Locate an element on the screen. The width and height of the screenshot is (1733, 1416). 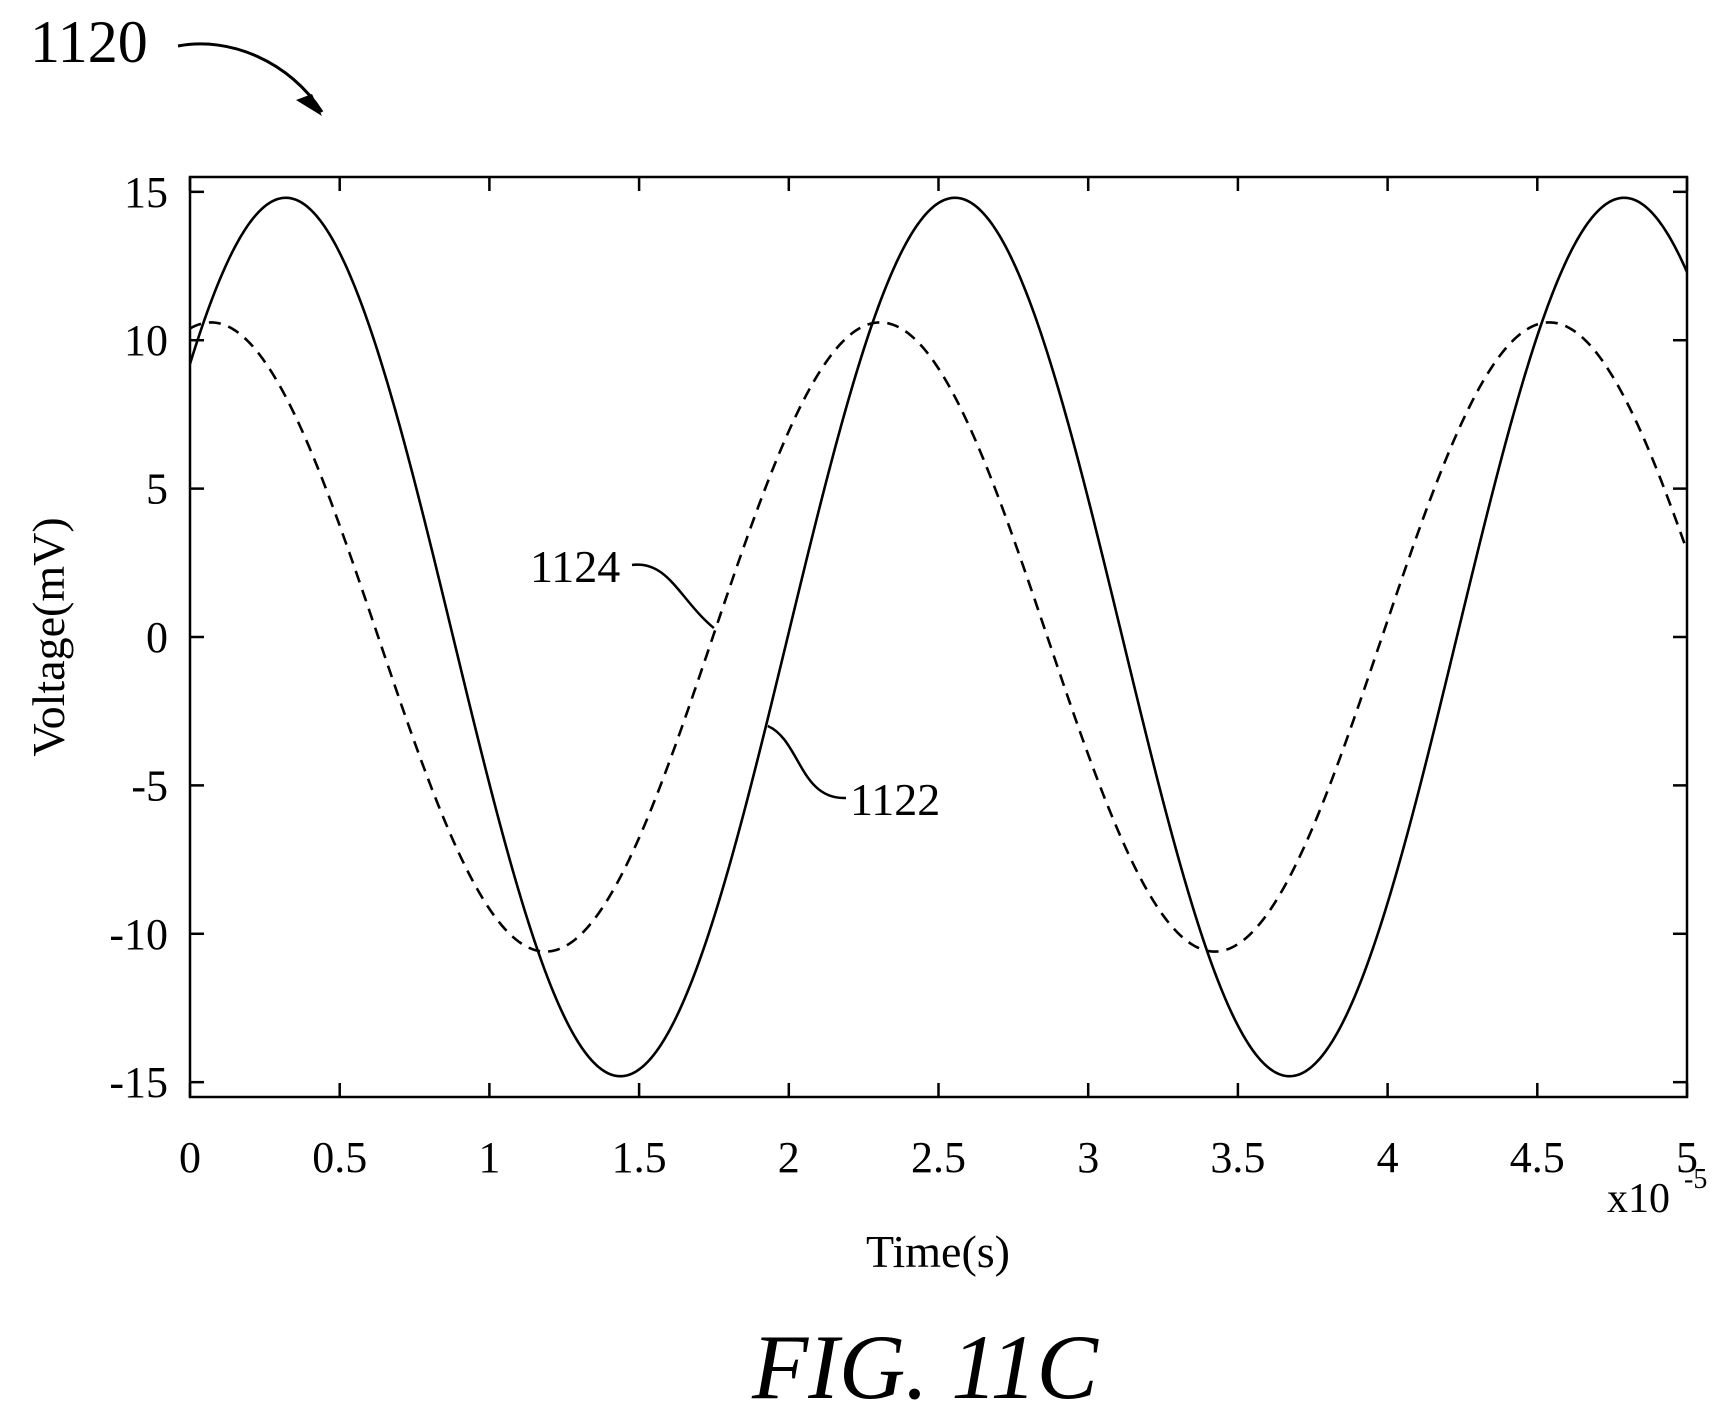
series-label-1122: 1122 is located at coordinates (895, 799).